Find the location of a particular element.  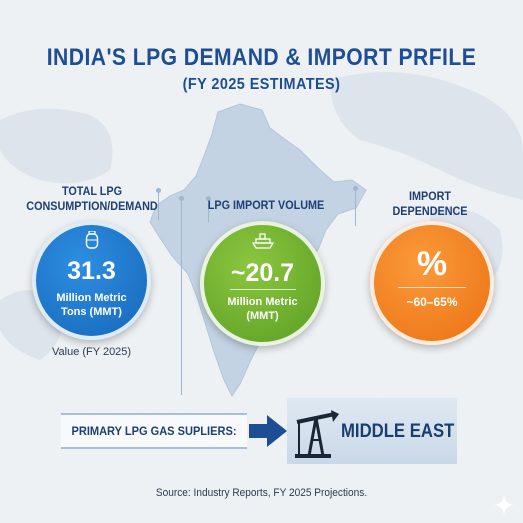

dependence-label-line2: DEPENDENCE is located at coordinates (430, 211).